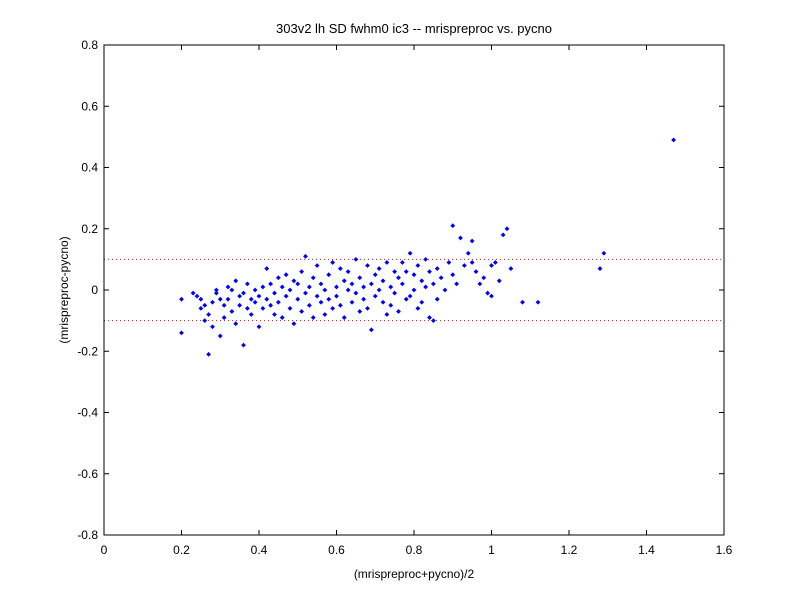 Image resolution: width=800 pixels, height=600 pixels. What do you see at coordinates (89, 229) in the screenshot?
I see `y-tick-label: 0.2` at bounding box center [89, 229].